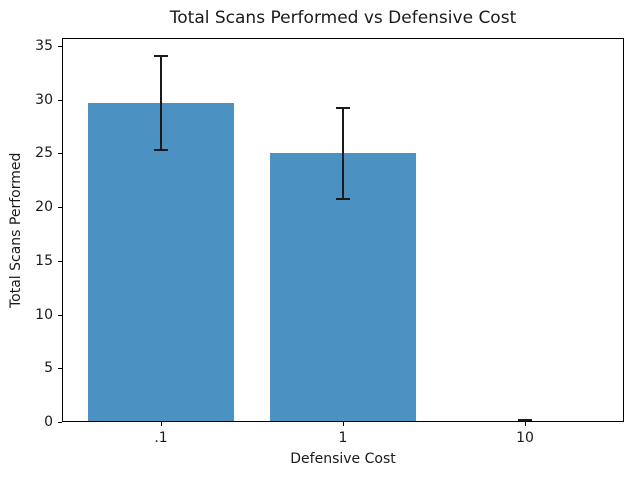  I want to click on y-tick-label: 15, so click(44, 261).